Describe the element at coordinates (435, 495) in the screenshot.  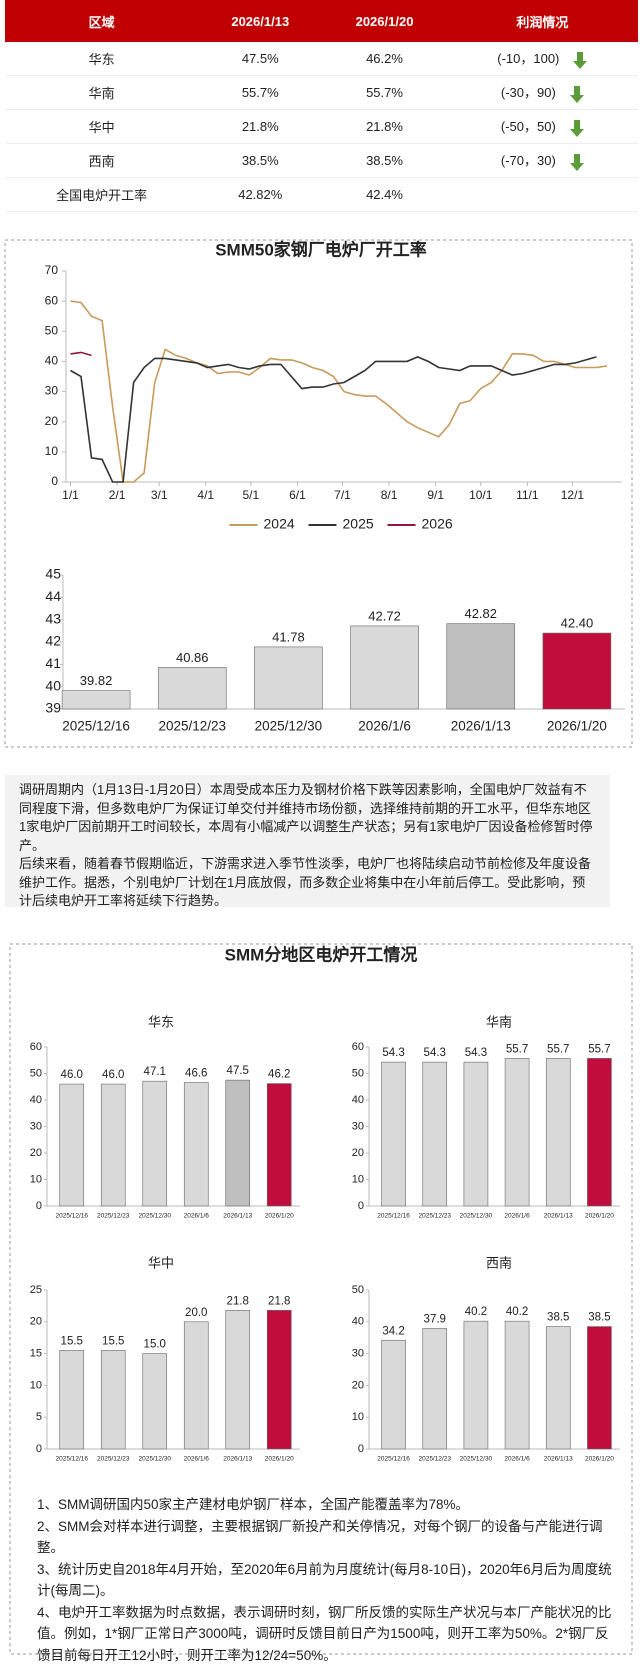
I see `x-tick-label: 9/1` at that location.